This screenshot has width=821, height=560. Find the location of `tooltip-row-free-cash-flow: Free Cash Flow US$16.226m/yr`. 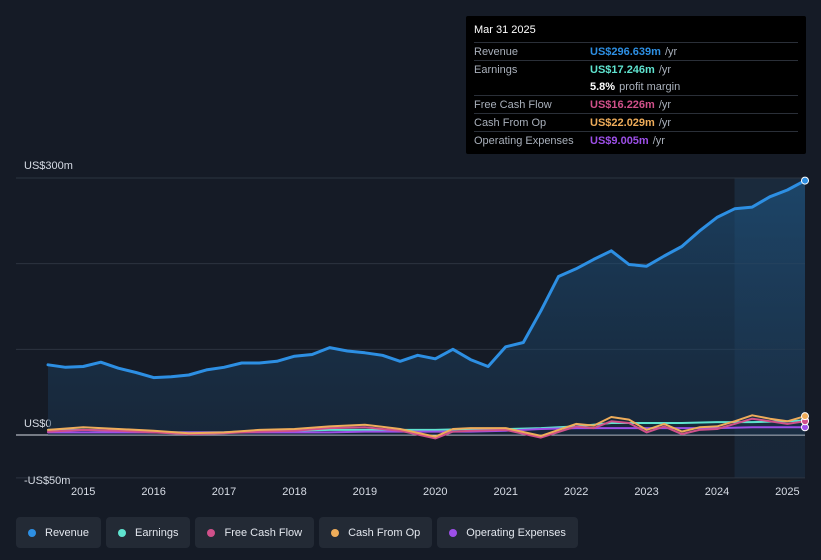

tooltip-row-free-cash-flow: Free Cash Flow US$16.226m/yr is located at coordinates (636, 104).